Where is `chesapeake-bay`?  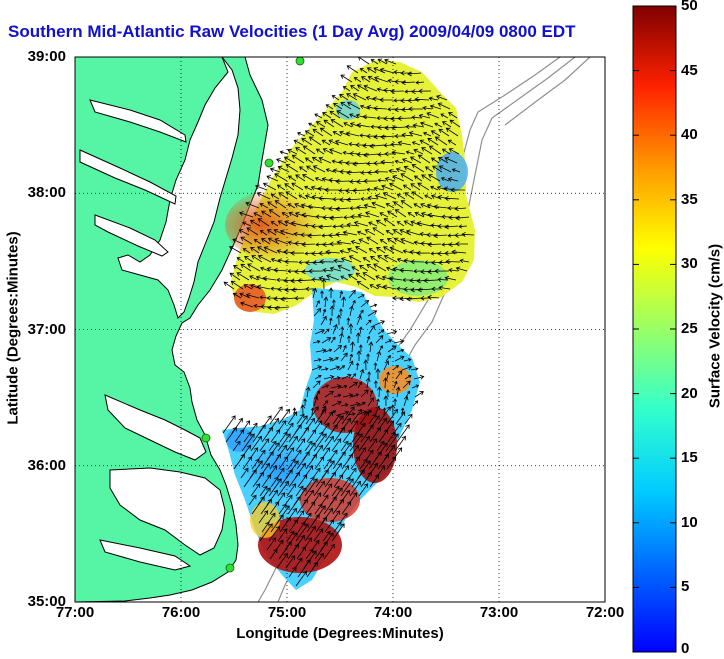 chesapeake-bay is located at coordinates (179, 188).